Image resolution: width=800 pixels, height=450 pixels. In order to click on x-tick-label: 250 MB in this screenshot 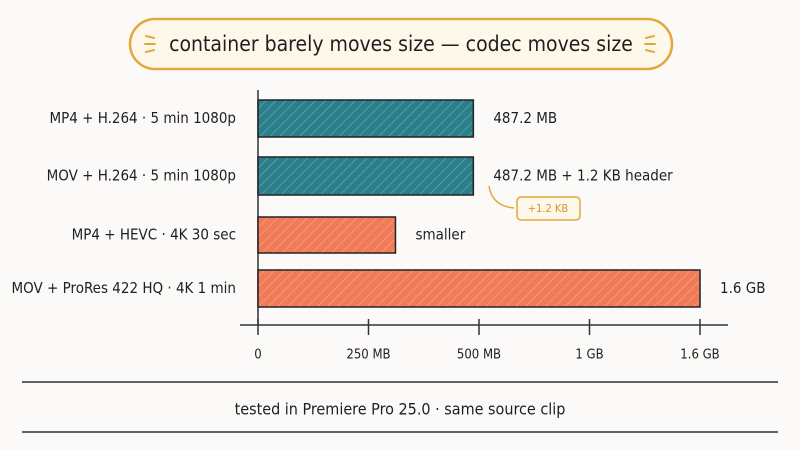, I will do `click(368, 355)`.